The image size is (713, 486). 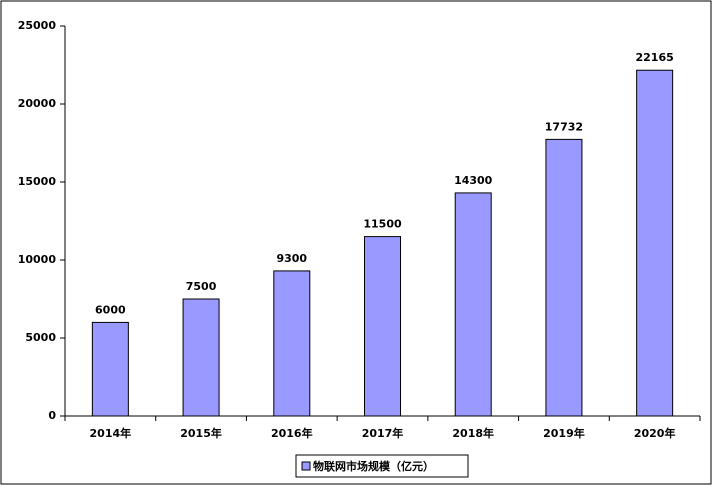 I want to click on data-label: 22165, so click(x=655, y=57).